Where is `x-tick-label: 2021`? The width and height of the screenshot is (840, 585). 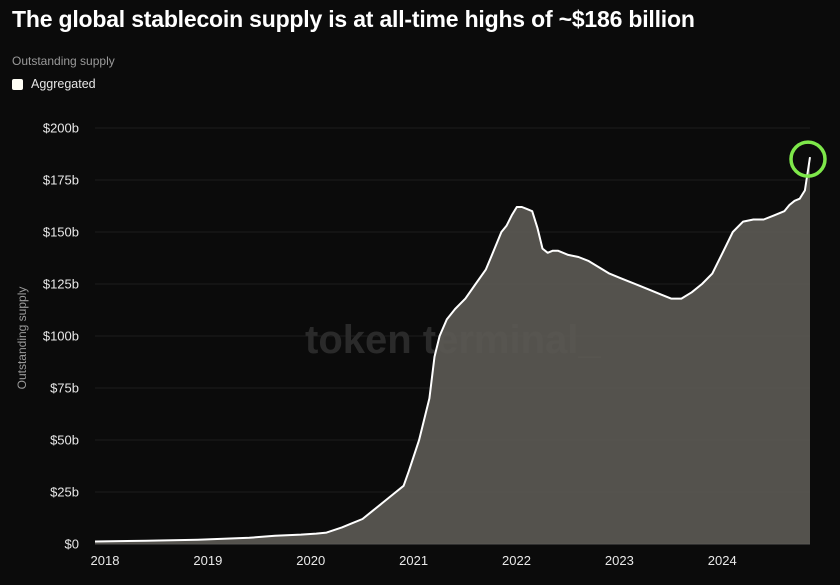 x-tick-label: 2021 is located at coordinates (413, 560).